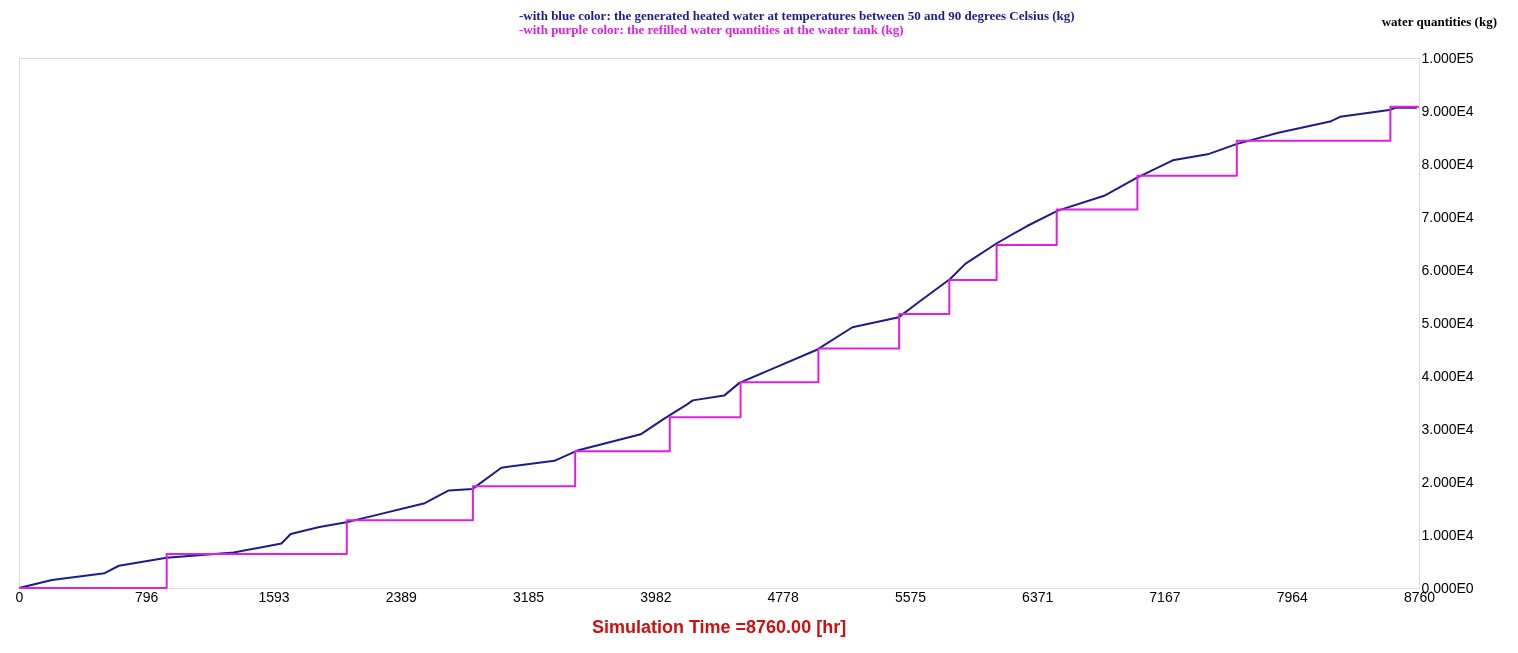 This screenshot has width=1518, height=653. I want to click on y-tick-label: 3.000E4, so click(1447, 428).